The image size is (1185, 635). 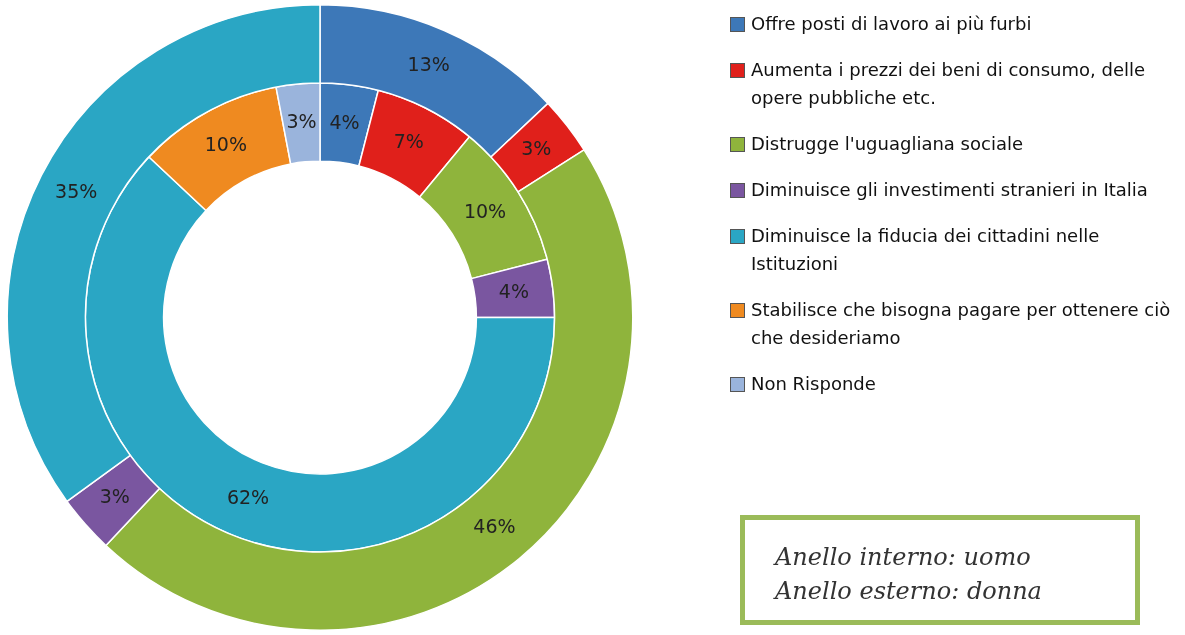 I want to click on data-label: 7%, so click(x=408, y=141).